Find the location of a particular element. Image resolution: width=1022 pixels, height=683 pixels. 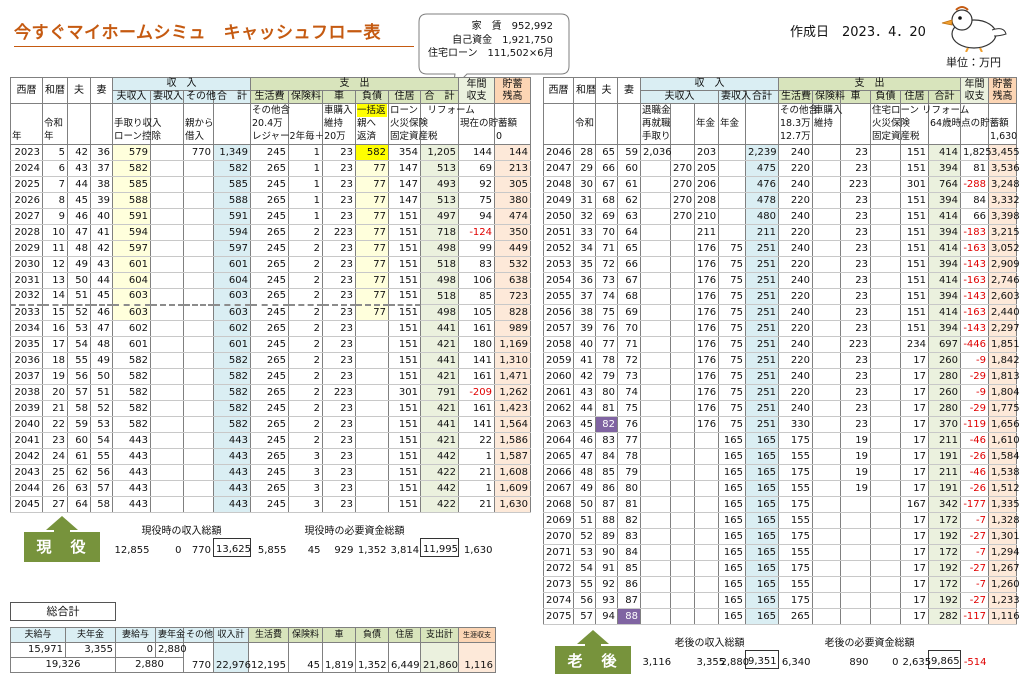

data-cell: 240 is located at coordinates (795, 280).